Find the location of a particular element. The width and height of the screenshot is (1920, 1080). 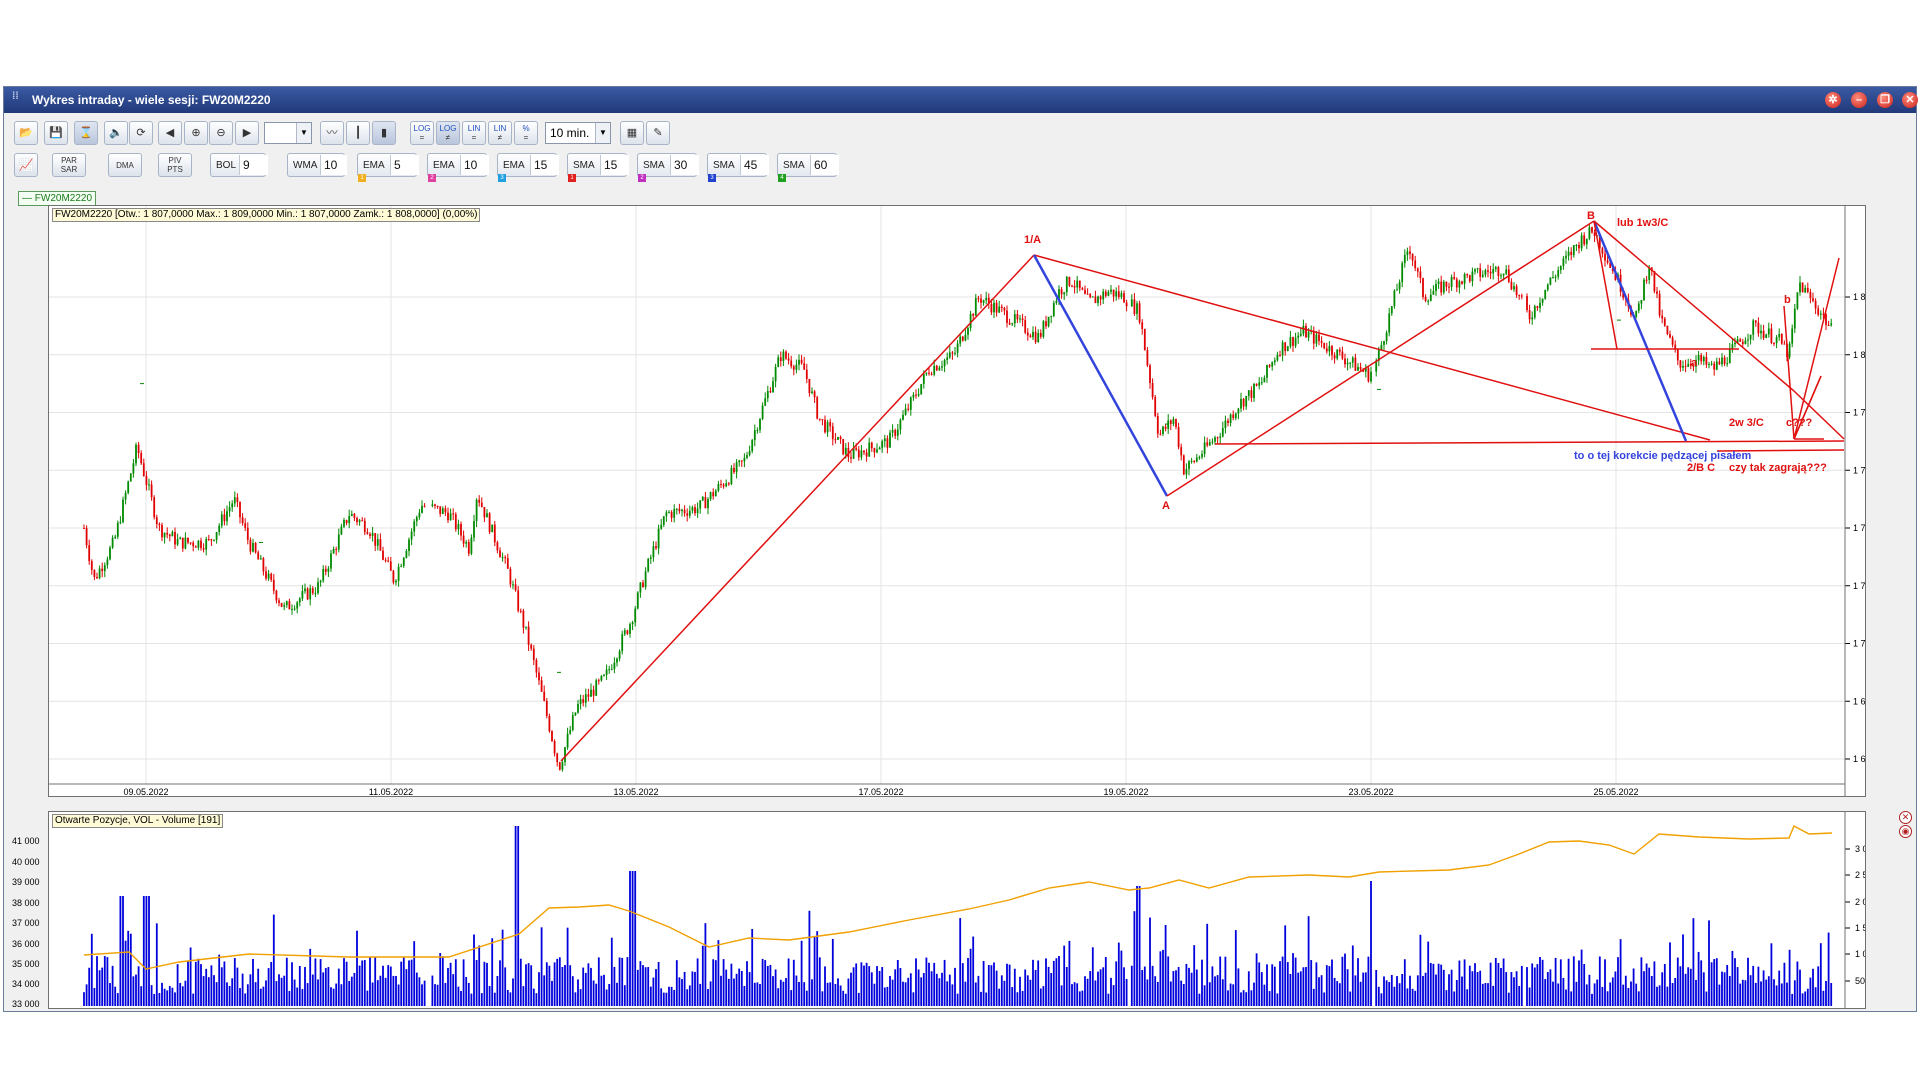

lin-scale-alt-button: LIN ≠ is located at coordinates (500, 133).